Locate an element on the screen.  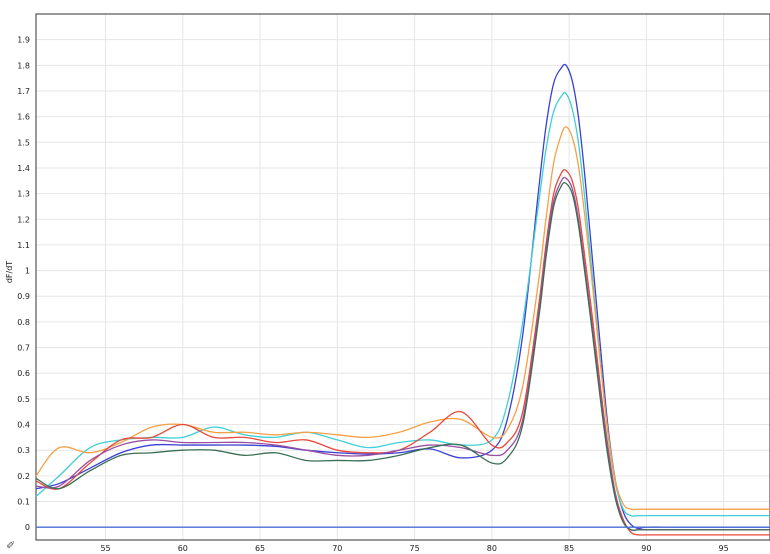
y-tick-label: 1.9 is located at coordinates (23, 40).